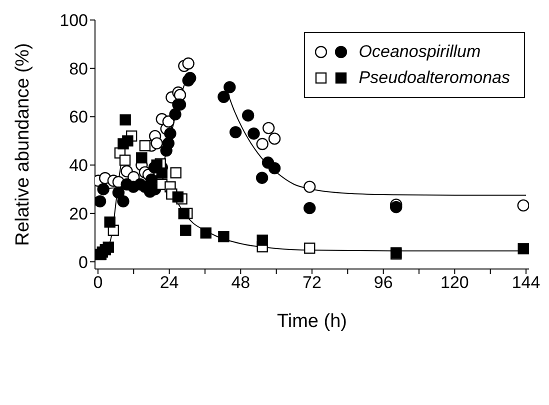 Image resolution: width=549 pixels, height=405 pixels. What do you see at coordinates (83, 262) in the screenshot?
I see `y-tick-label: 0` at bounding box center [83, 262].